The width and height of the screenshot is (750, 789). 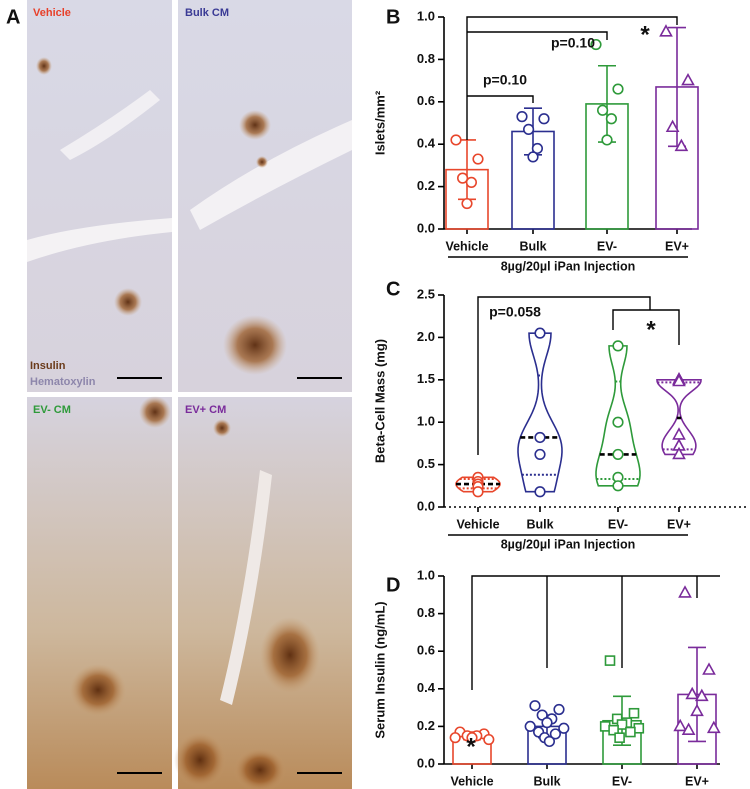 I want to click on error-bar, so click(x=697, y=694).